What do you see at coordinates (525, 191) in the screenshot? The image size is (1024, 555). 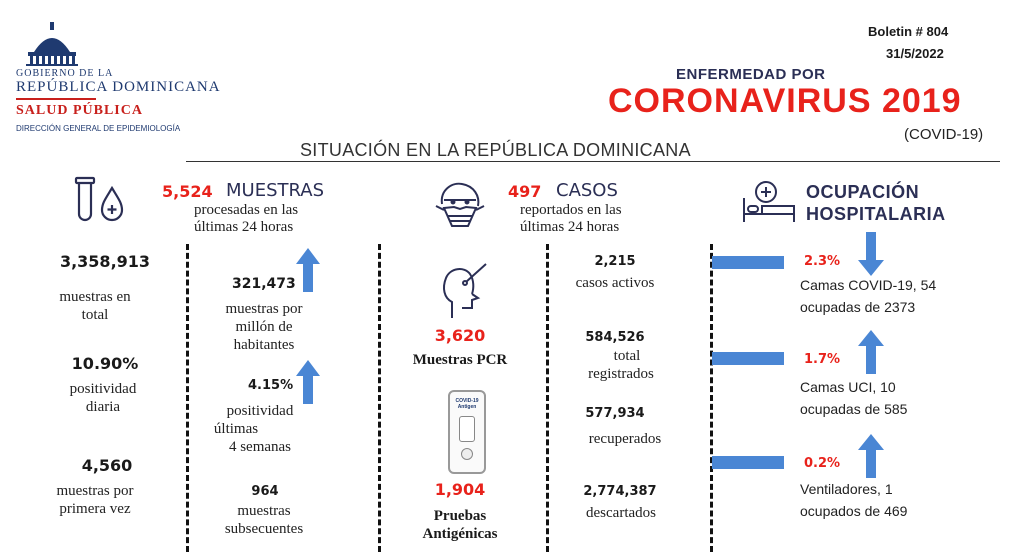 I see `casos-count: 497` at bounding box center [525, 191].